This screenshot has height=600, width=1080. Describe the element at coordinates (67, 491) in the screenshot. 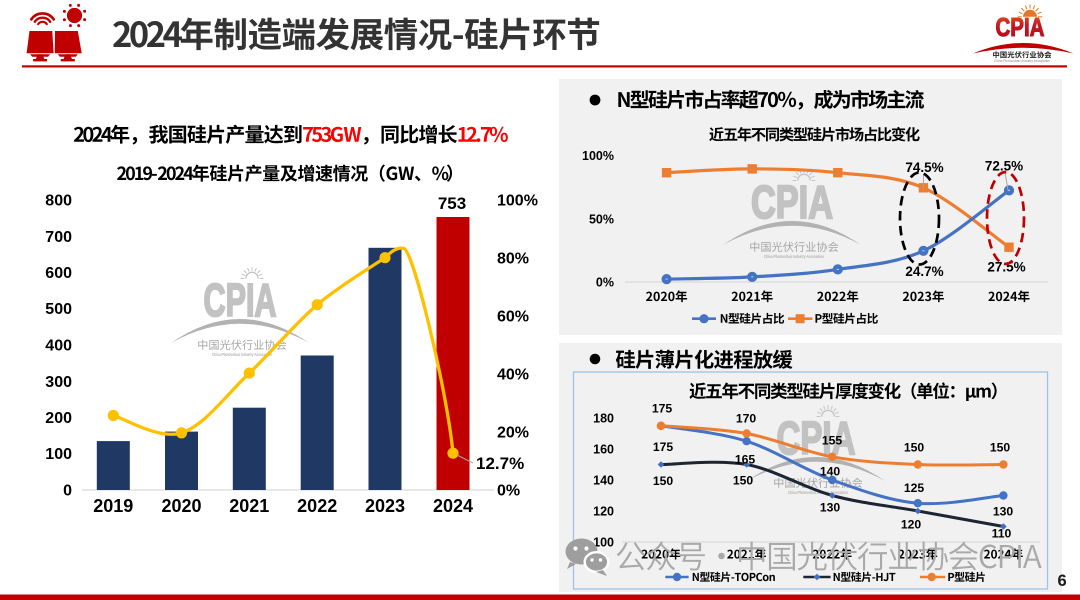

I see `svg-text: 0` at that location.